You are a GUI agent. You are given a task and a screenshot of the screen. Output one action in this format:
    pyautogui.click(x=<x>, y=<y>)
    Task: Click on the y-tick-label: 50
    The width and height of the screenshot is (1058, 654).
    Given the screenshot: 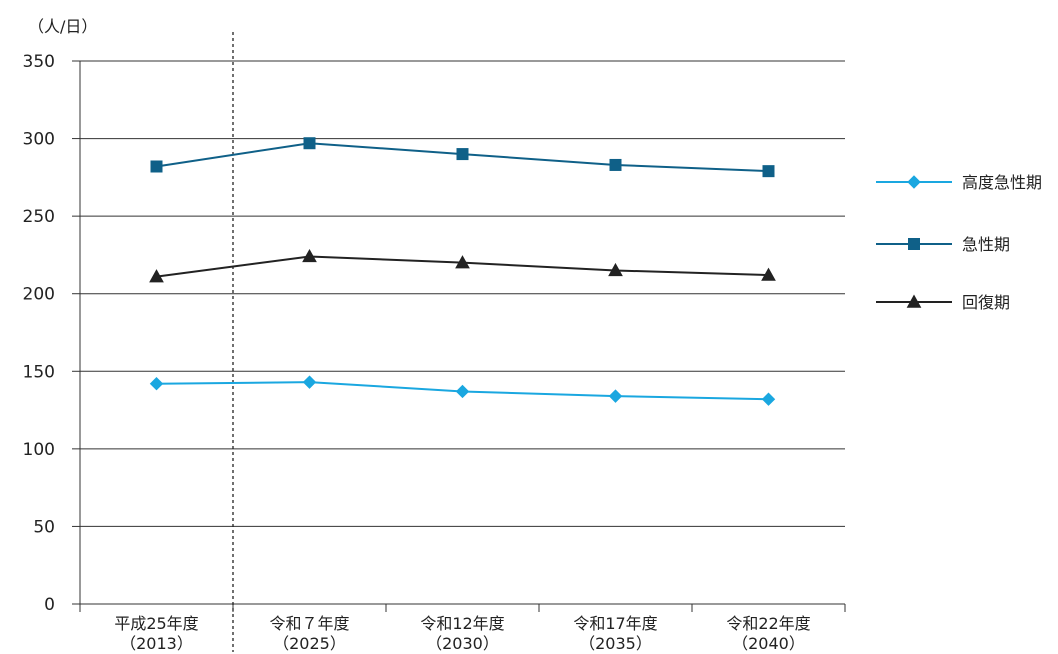 What is the action you would take?
    pyautogui.click(x=44, y=527)
    